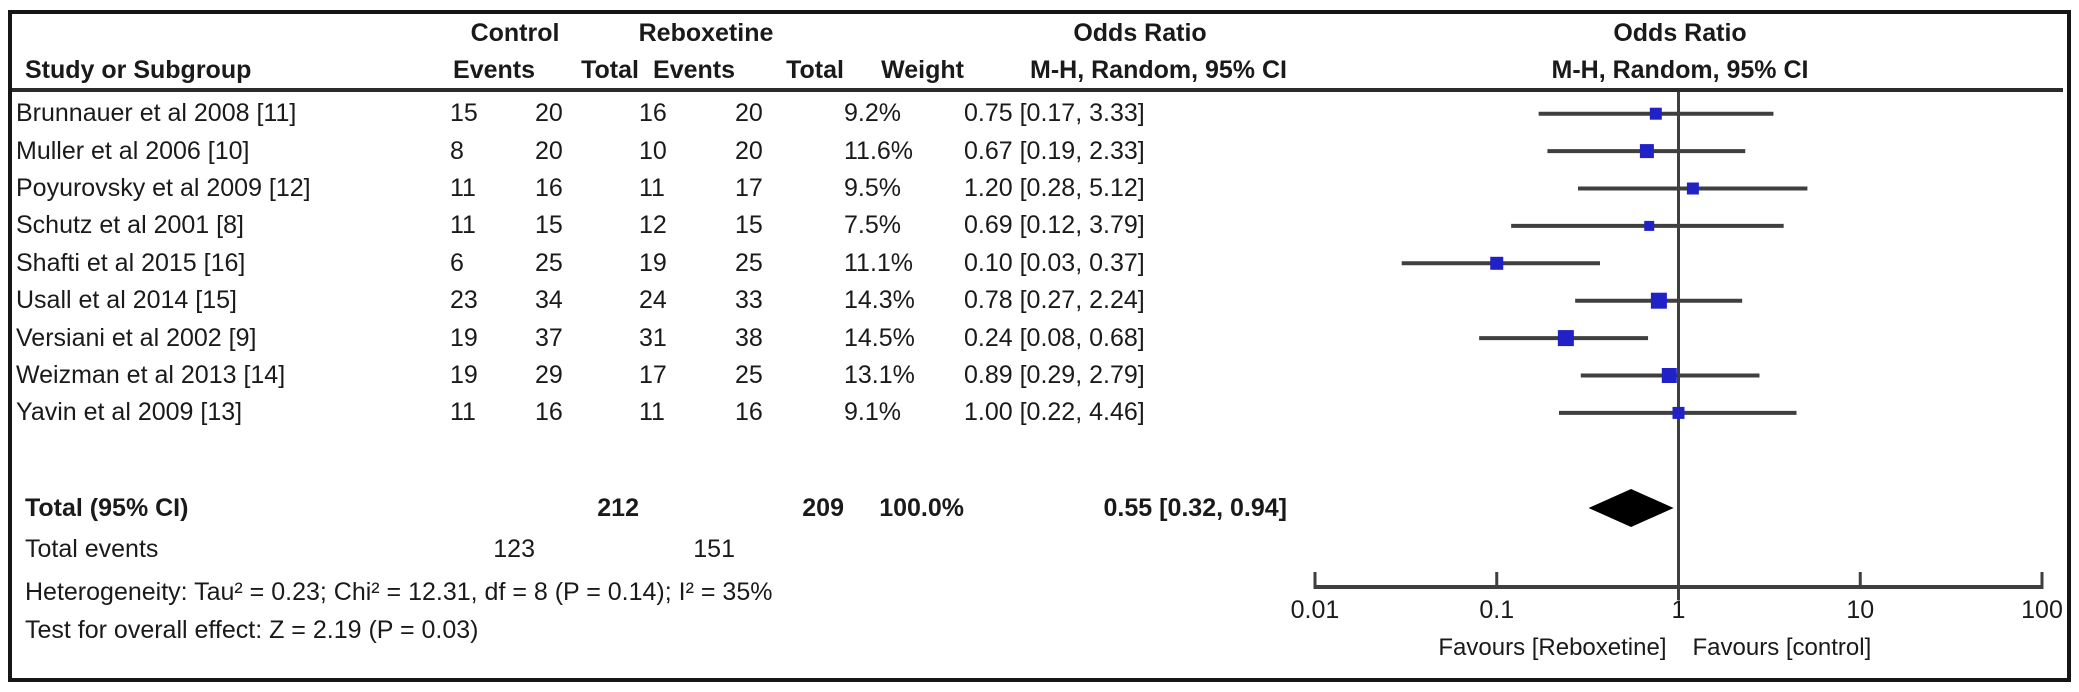 This screenshot has width=2079, height=692. Describe the element at coordinates (549, 225) in the screenshot. I see `control-total: 15` at that location.